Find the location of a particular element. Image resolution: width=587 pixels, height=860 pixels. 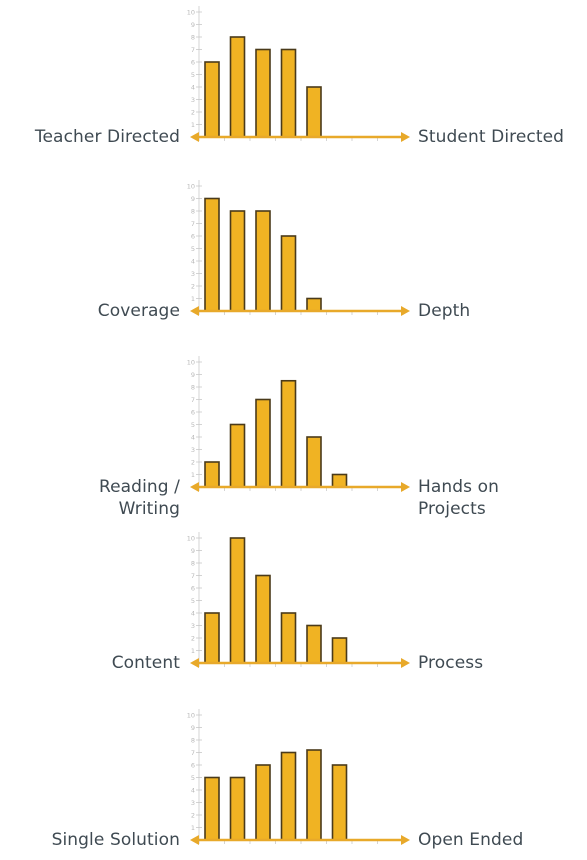

right-pole-label: Student Directed is located at coordinates (491, 137).